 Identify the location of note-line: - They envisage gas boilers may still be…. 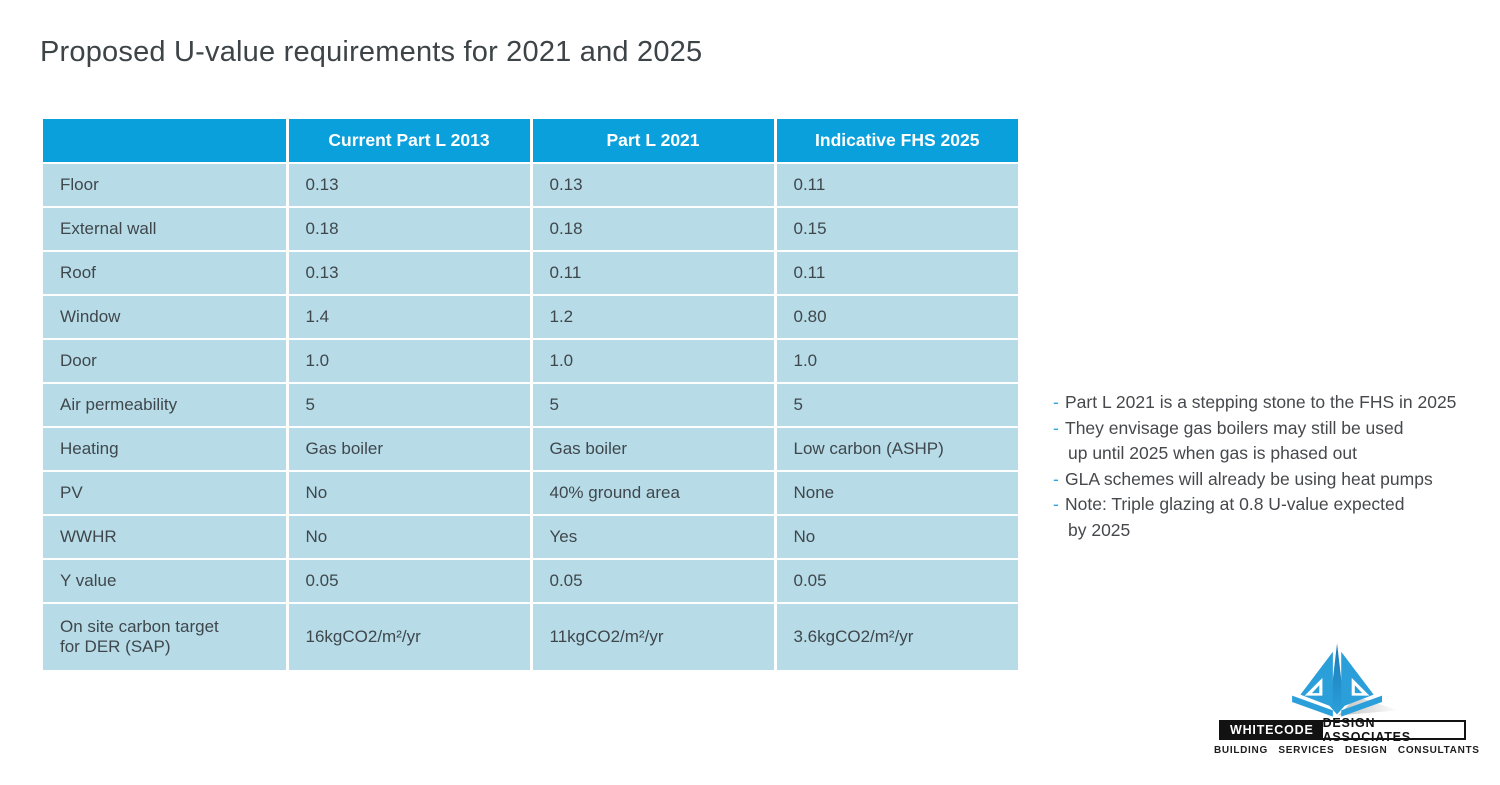
(1268, 429).